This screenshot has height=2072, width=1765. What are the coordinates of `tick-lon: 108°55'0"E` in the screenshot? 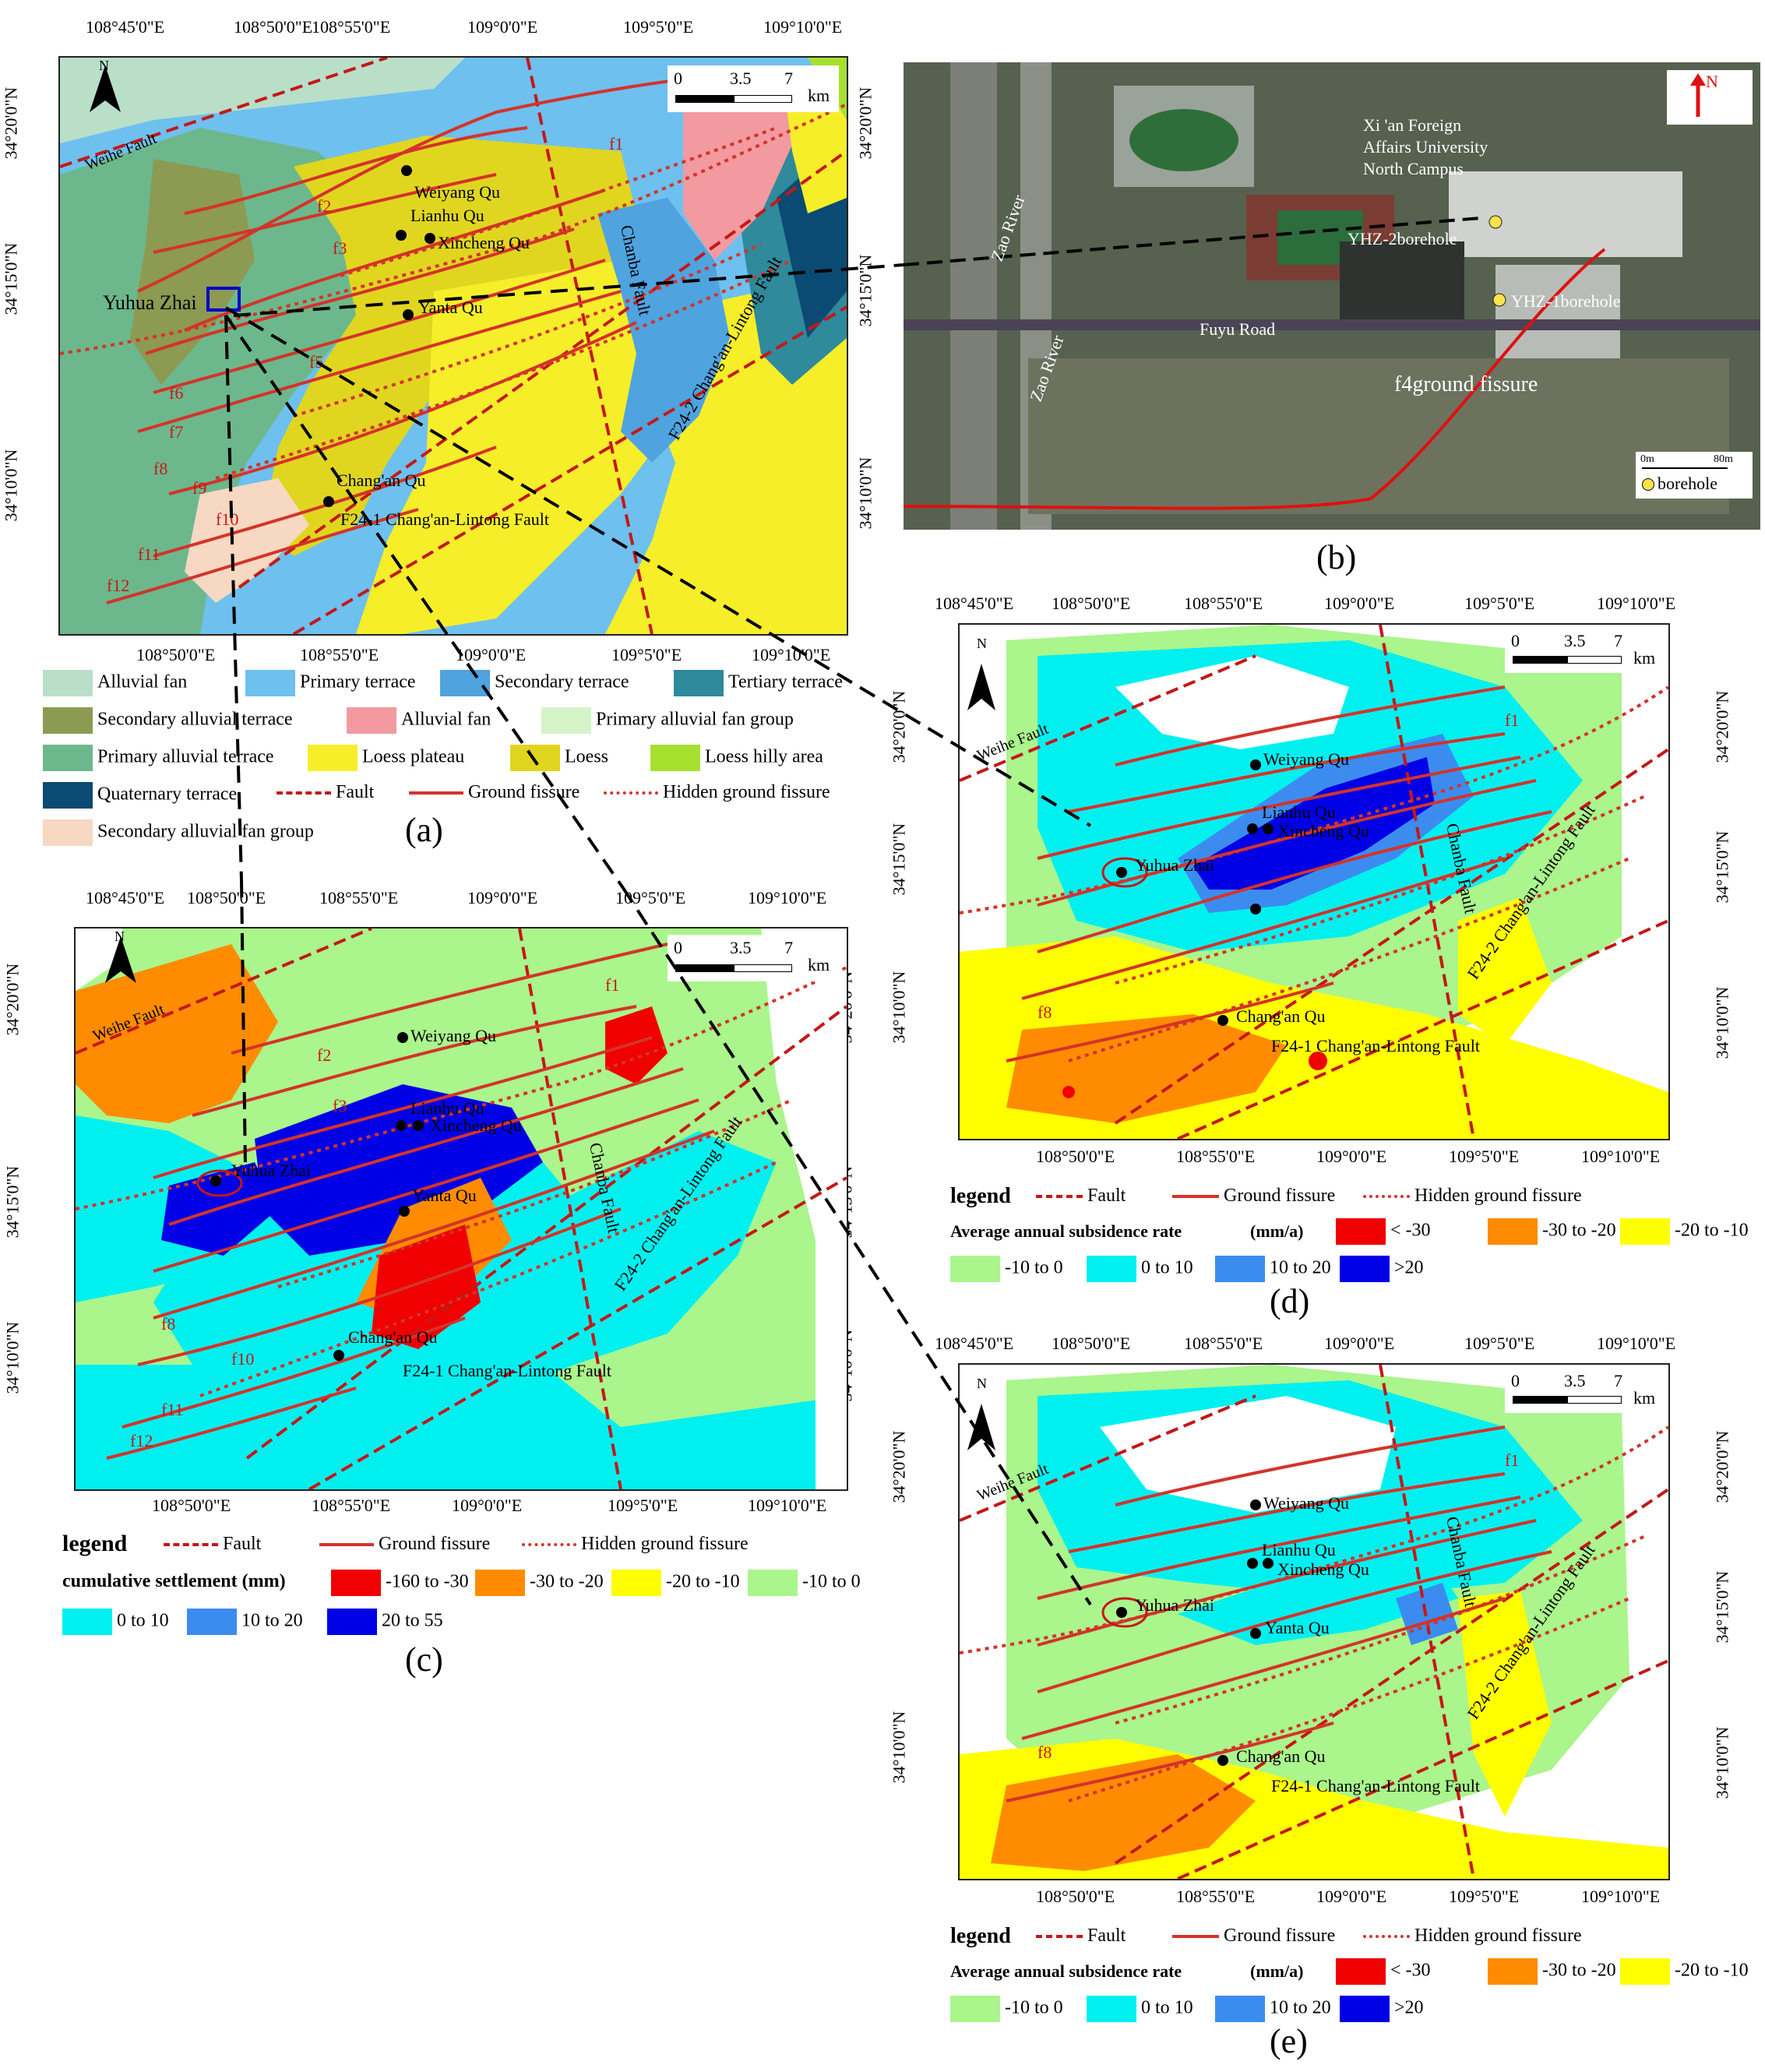 It's located at (1216, 1896).